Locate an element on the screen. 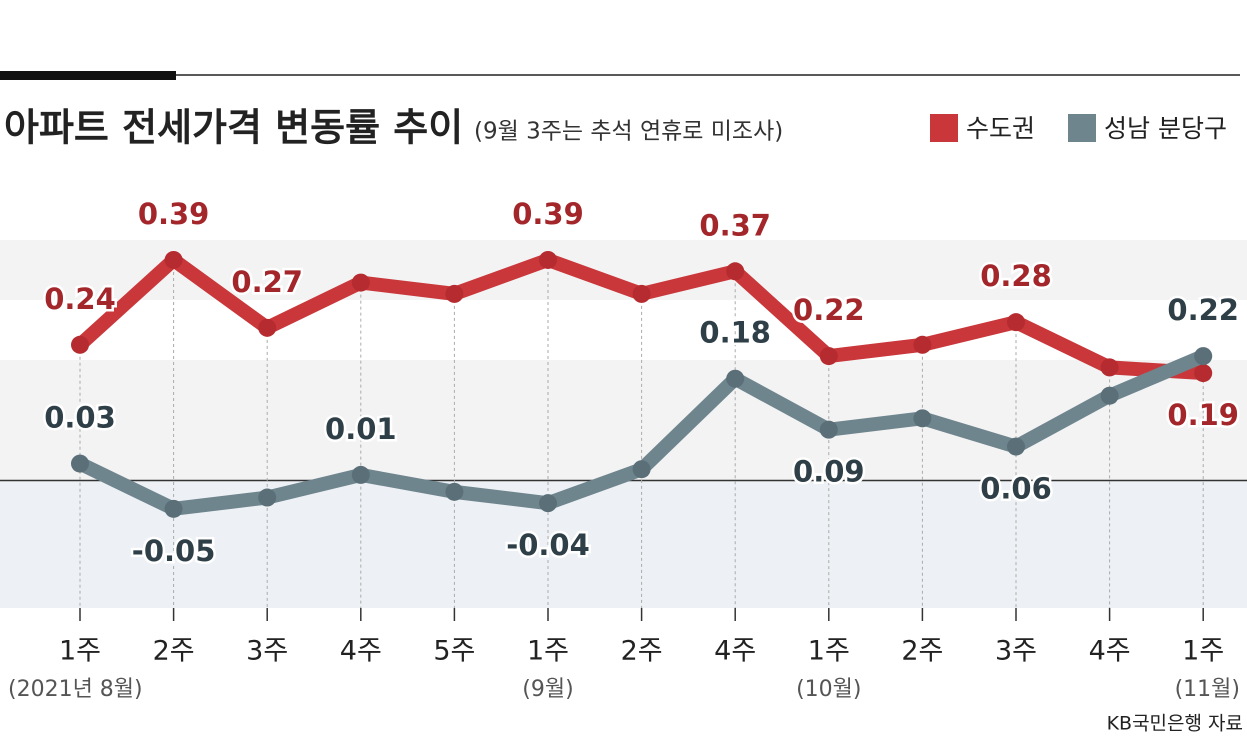 This screenshot has height=747, width=1247. x-sublabel: (2021년 8월) is located at coordinates (75, 689).